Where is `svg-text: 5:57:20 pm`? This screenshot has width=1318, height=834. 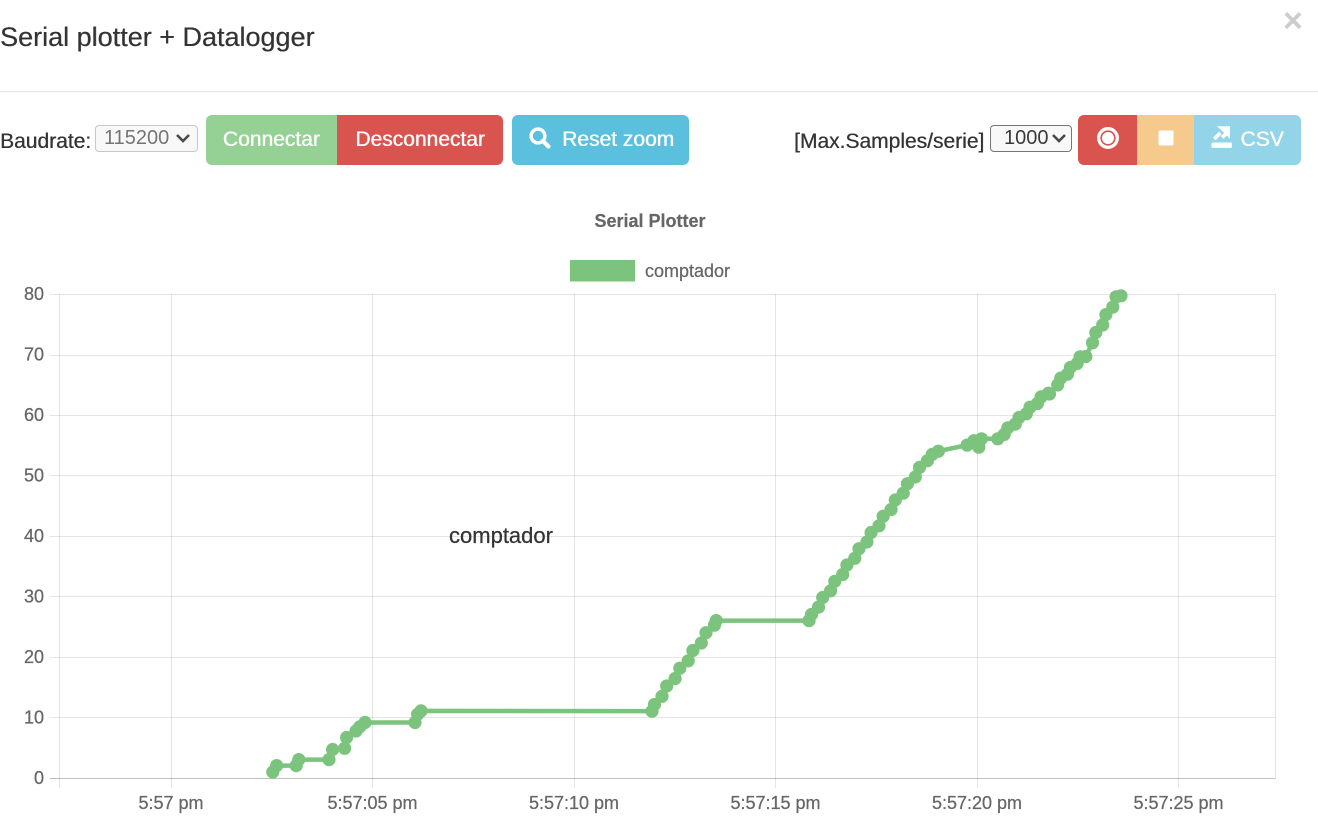 svg-text: 5:57:20 pm is located at coordinates (977, 803).